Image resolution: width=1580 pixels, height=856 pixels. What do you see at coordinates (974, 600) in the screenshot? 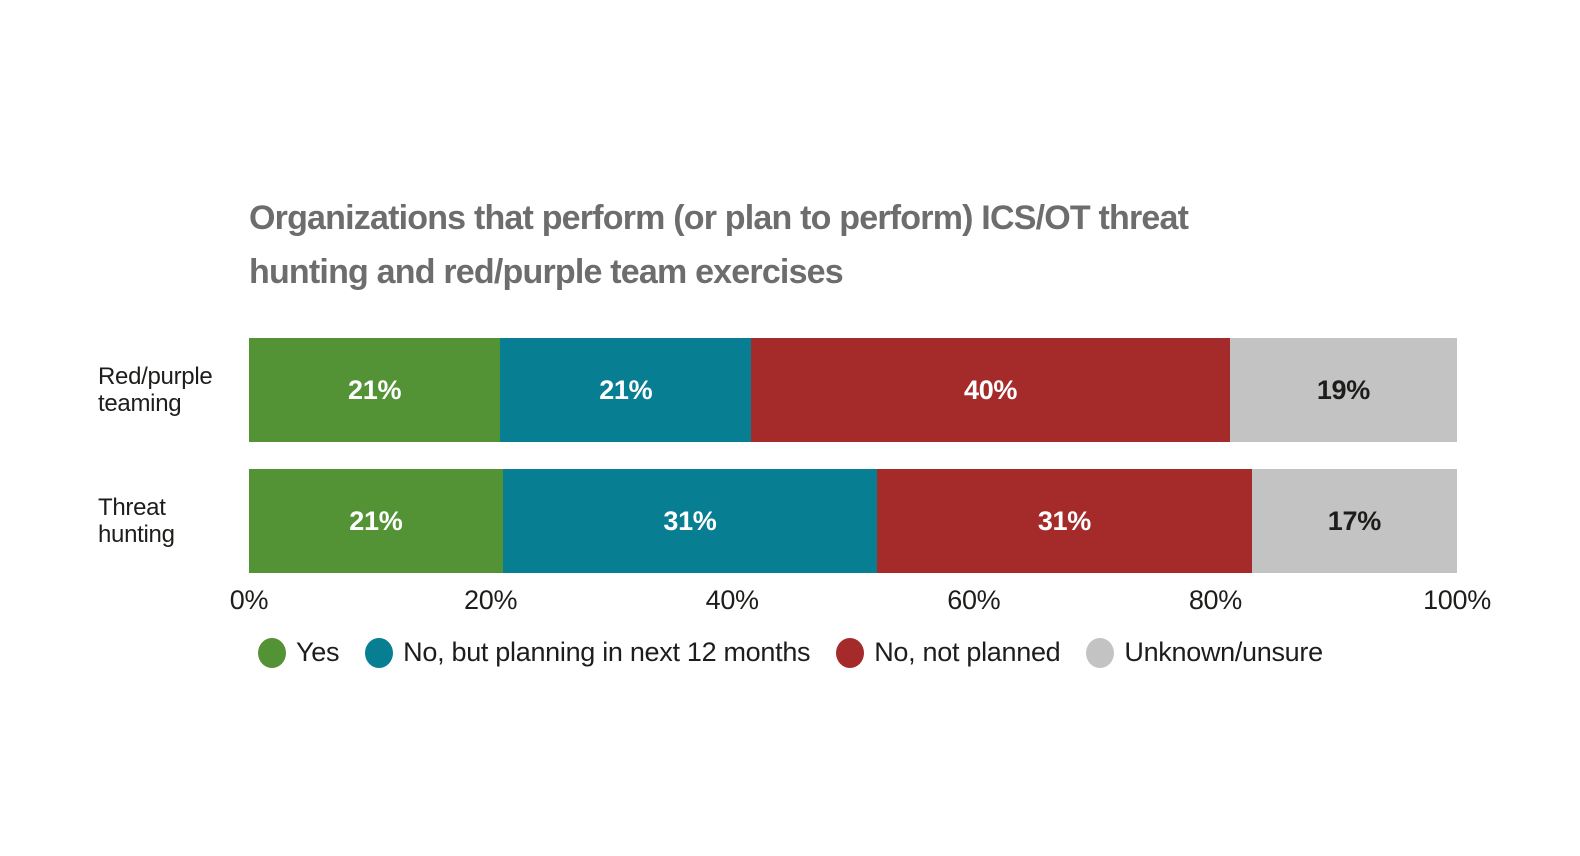
I see `x-axis-tick-label: 60%` at bounding box center [974, 600].